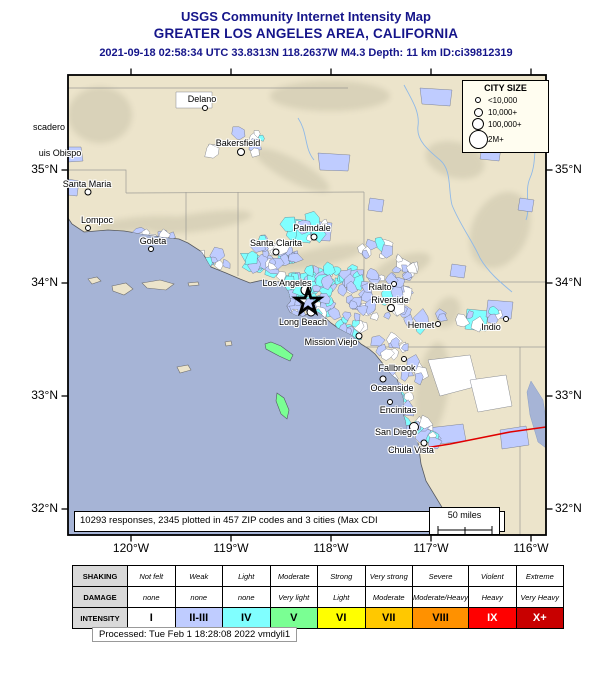 The width and height of the screenshot is (612, 684). I want to click on legend-cell-shaking: Severe, so click(440, 576).